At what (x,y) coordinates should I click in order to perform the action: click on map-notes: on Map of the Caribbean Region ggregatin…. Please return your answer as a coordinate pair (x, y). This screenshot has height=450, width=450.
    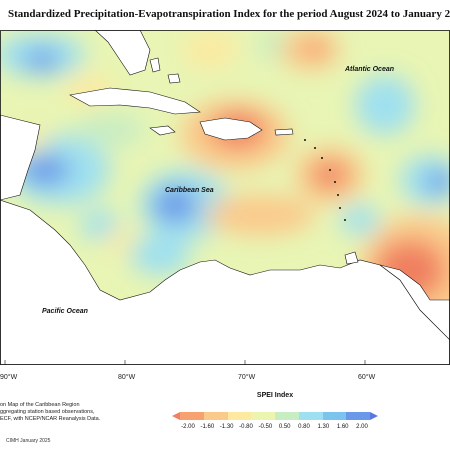
    Looking at the image, I should click on (60, 412).